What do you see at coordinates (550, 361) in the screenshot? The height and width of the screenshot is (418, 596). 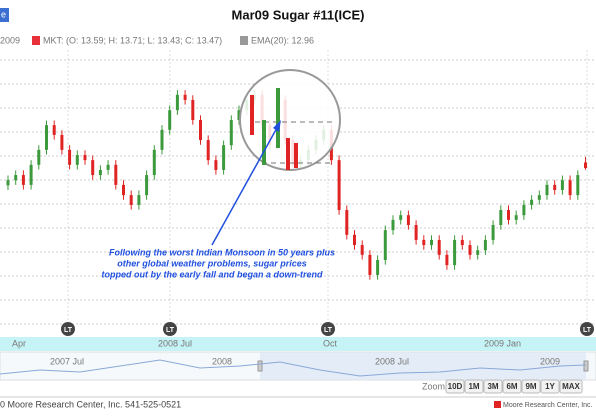 I see `navigator-label: 2009` at bounding box center [550, 361].